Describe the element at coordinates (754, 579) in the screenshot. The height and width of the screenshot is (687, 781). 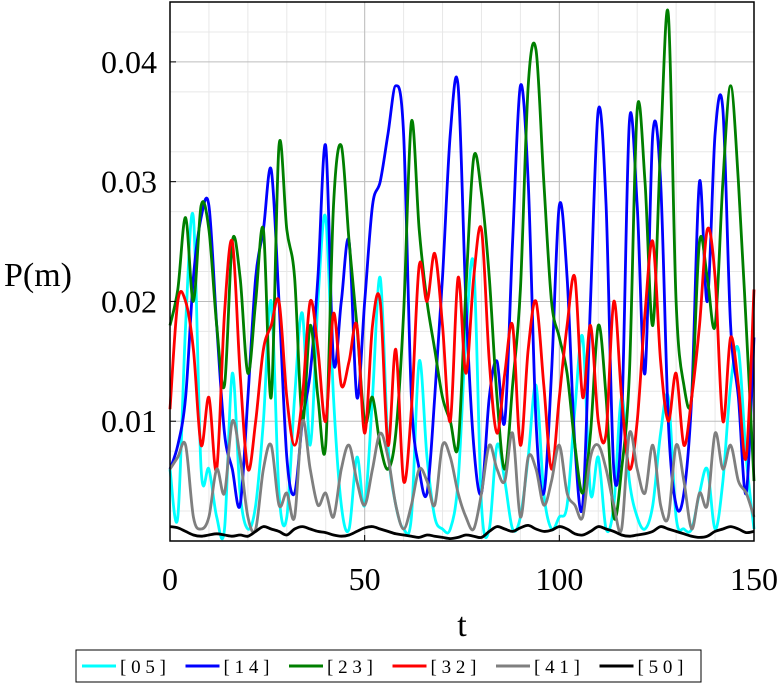
I see `x-tick-label: 150` at that location.